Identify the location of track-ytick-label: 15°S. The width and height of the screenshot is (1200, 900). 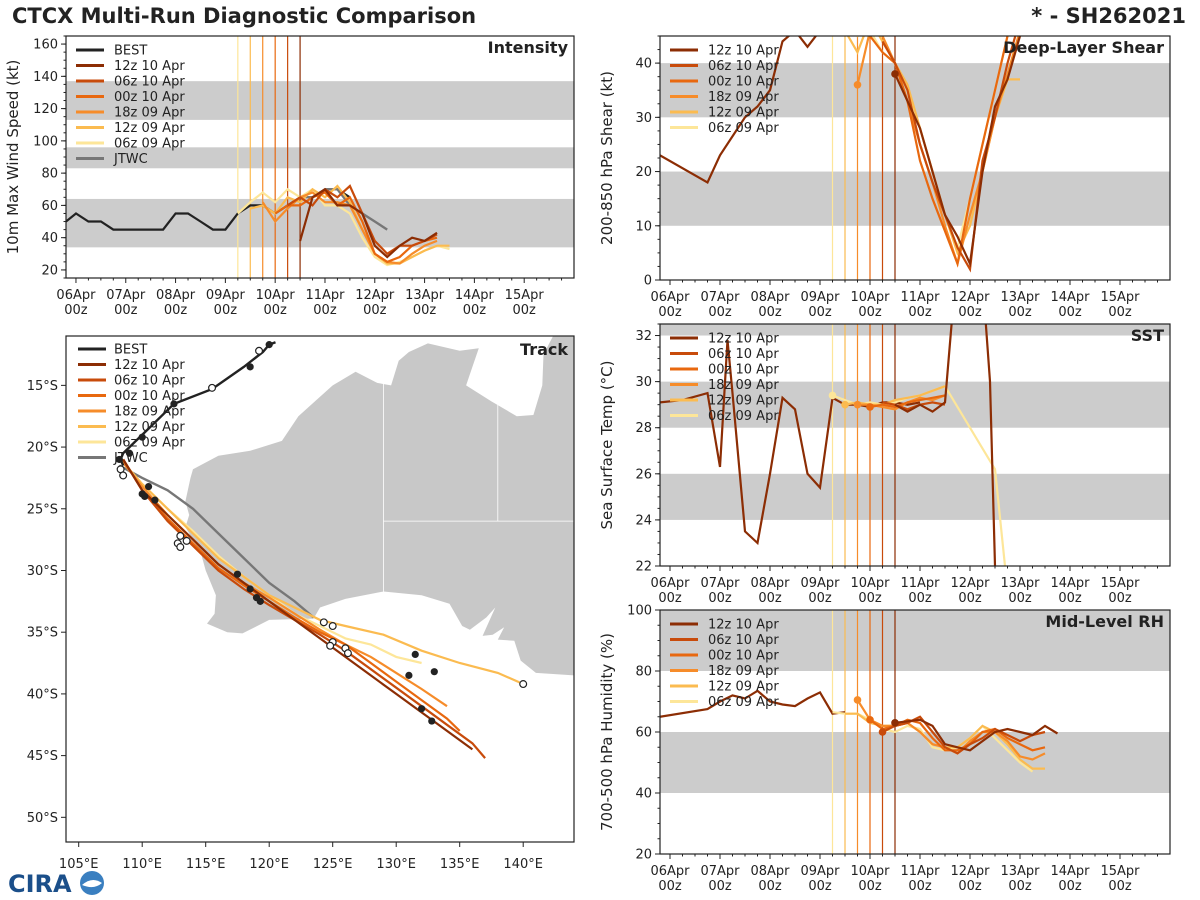
(42, 386).